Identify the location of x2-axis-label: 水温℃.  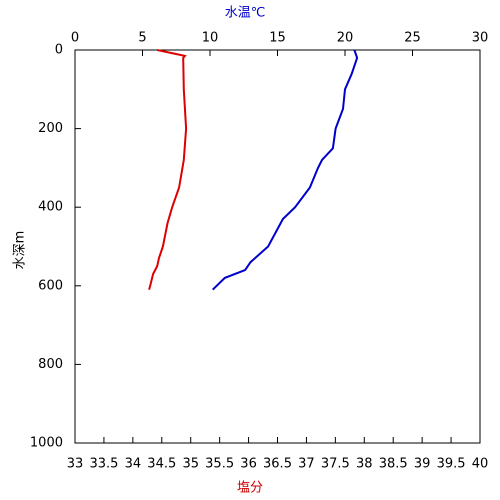
(245, 13).